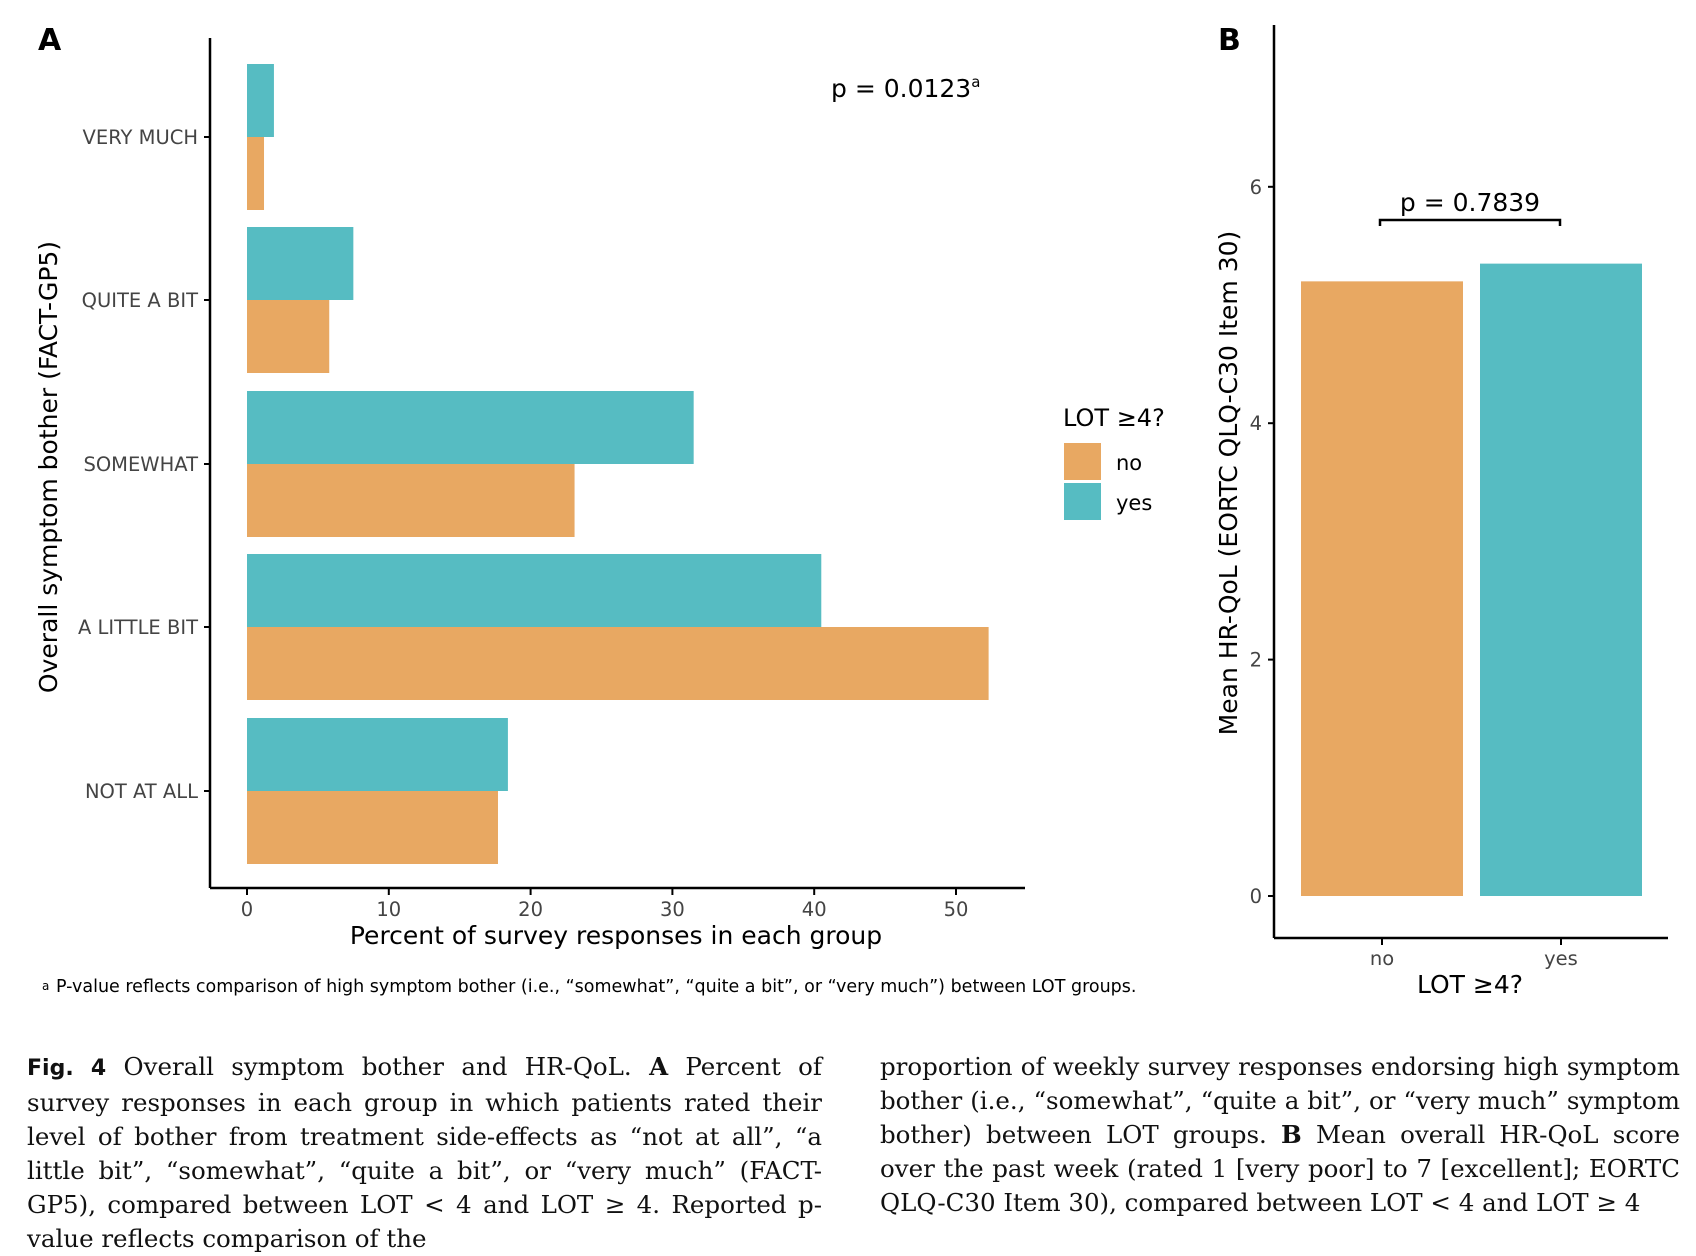 The height and width of the screenshot is (1256, 1696). What do you see at coordinates (814, 909) in the screenshot?
I see `x-tick-label: 40` at bounding box center [814, 909].